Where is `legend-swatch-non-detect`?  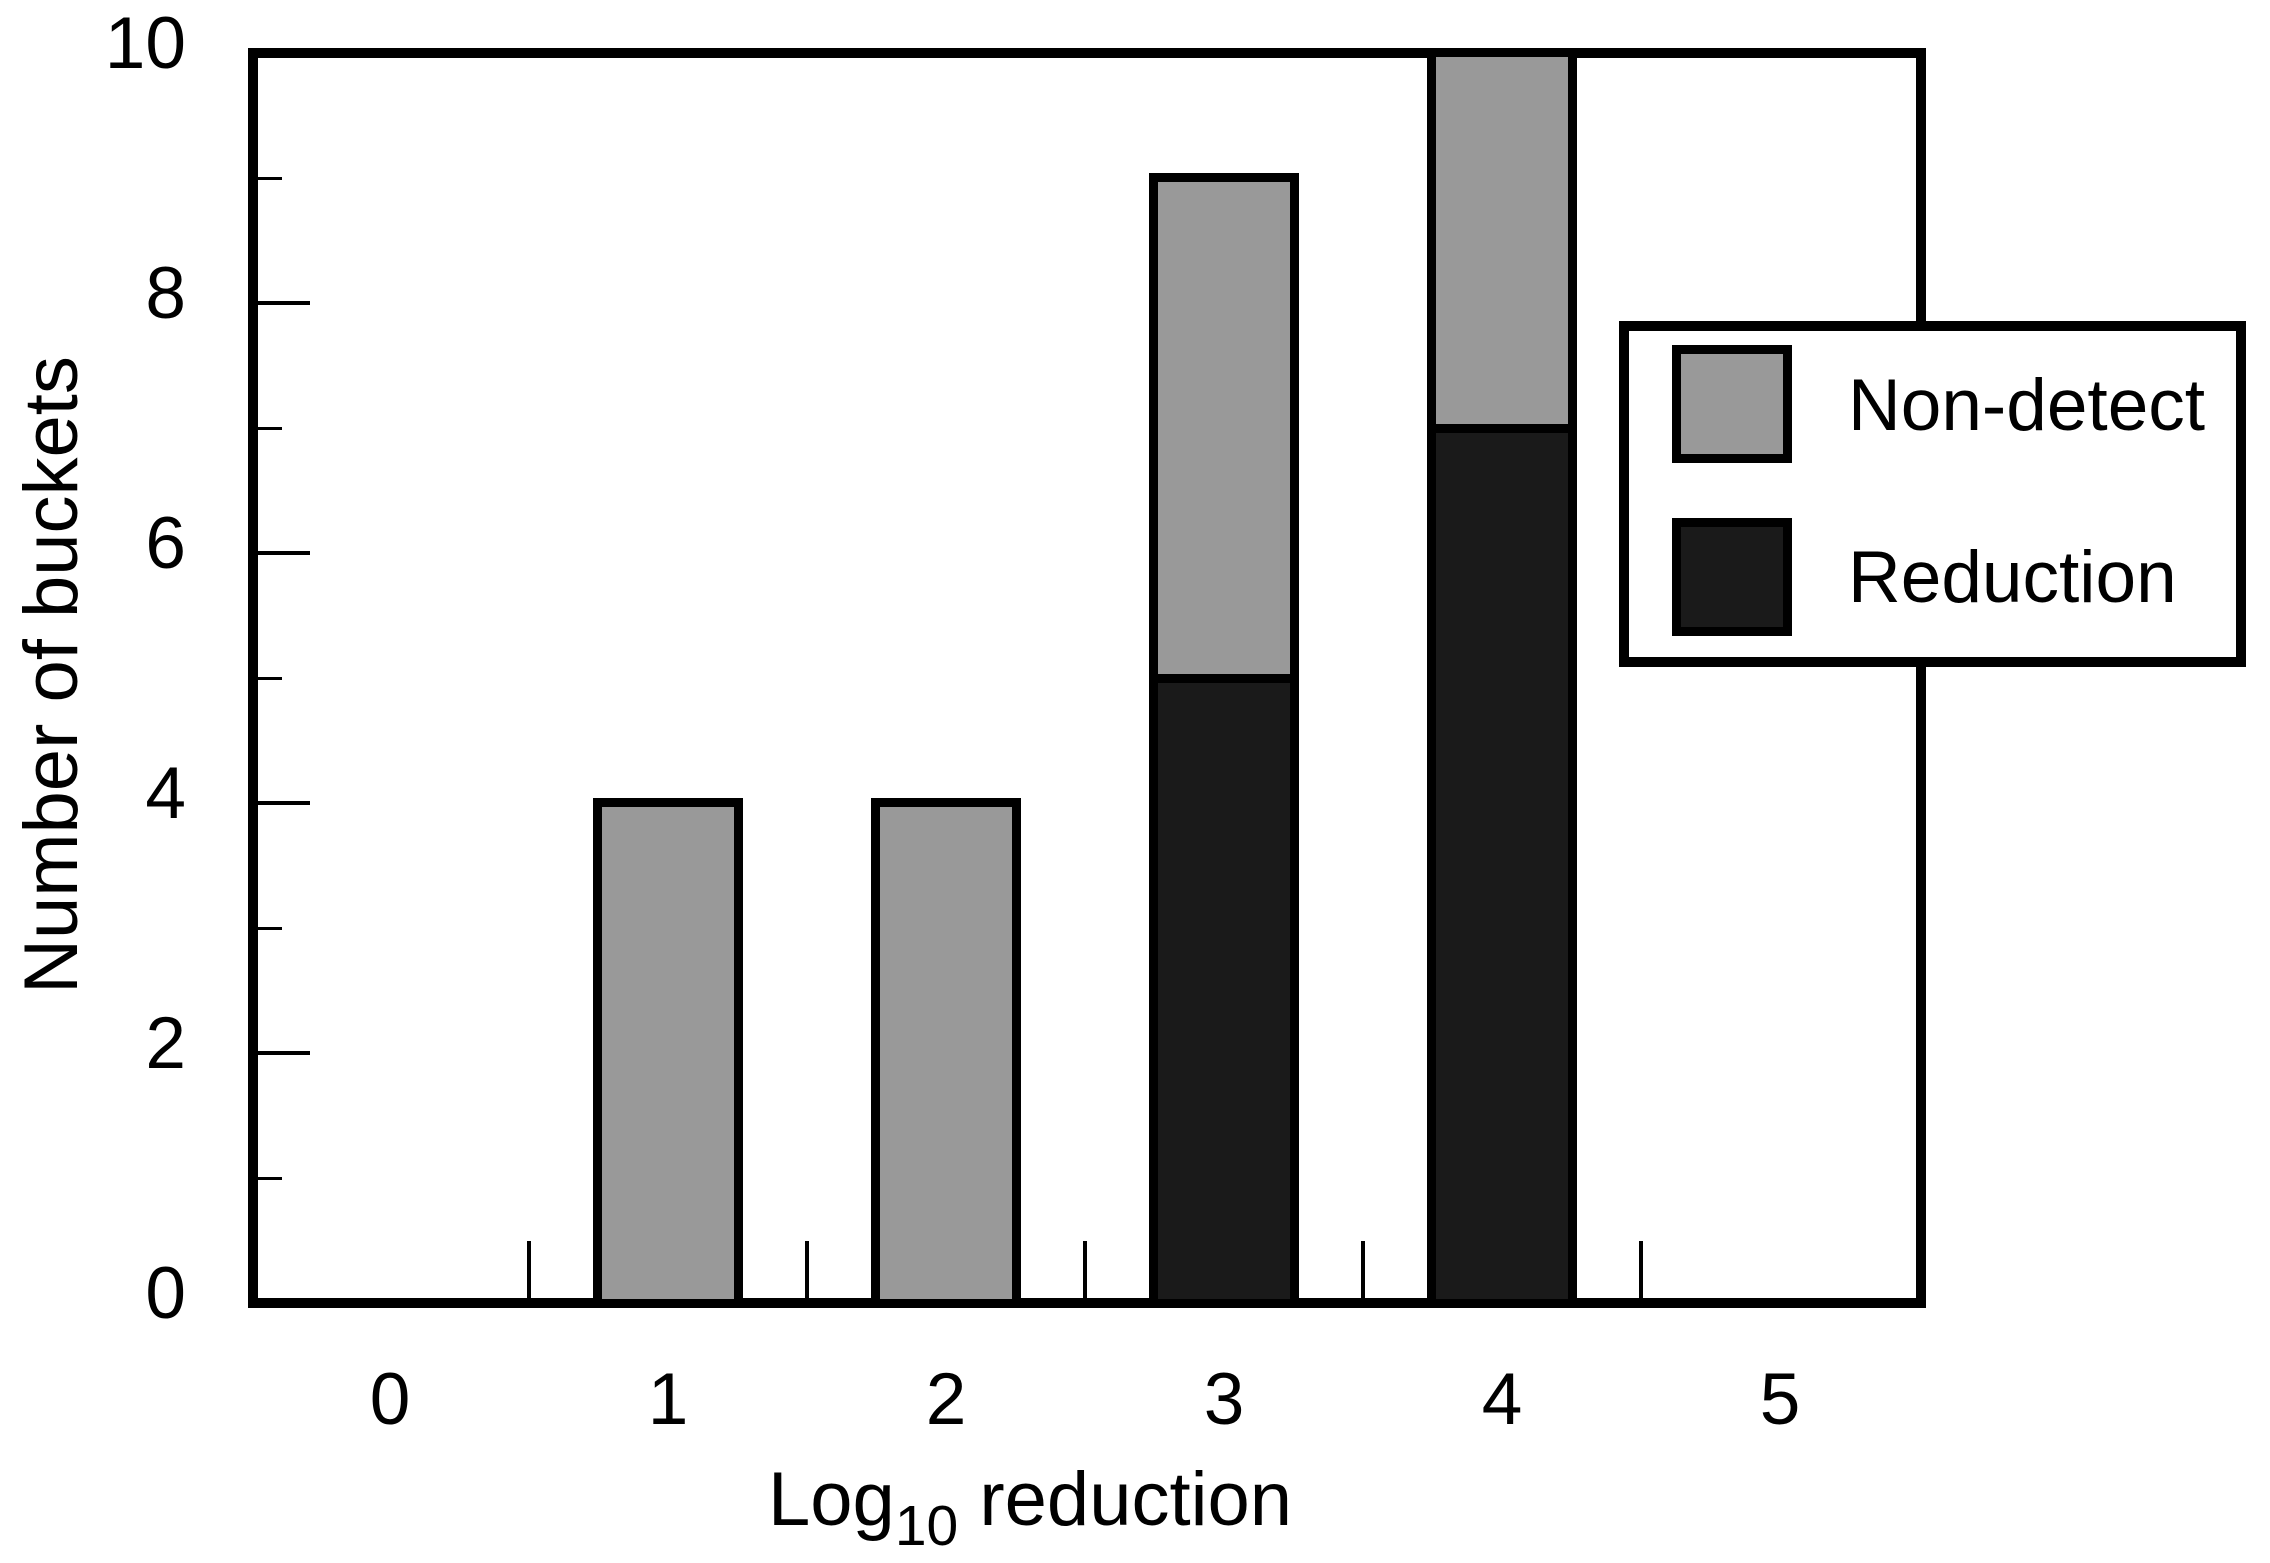
legend-swatch-non-detect is located at coordinates (1732, 404).